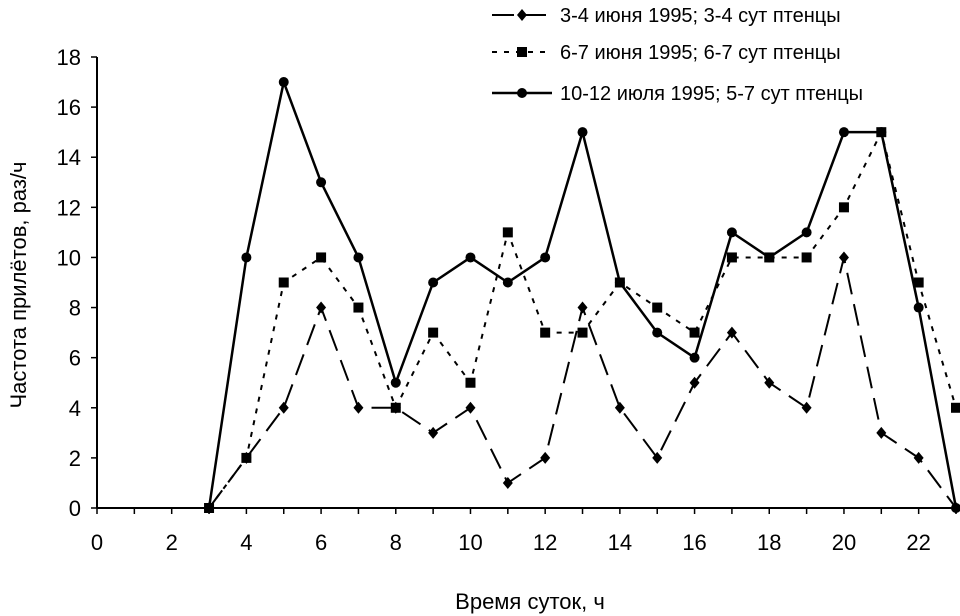 The width and height of the screenshot is (960, 616). Describe the element at coordinates (69, 207) in the screenshot. I see `y-tick-label: 12` at that location.